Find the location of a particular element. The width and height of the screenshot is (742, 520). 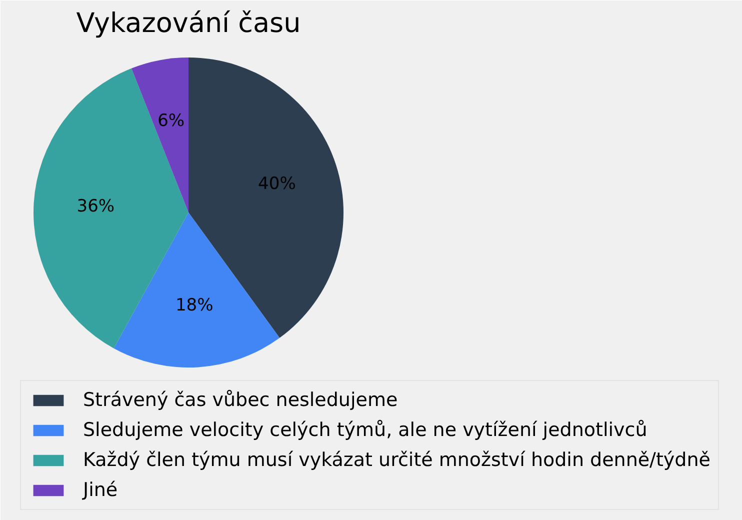

legend-label: Sledujeme velocity celých týmů, ale ne vytížení jednotlivců is located at coordinates (365, 430).